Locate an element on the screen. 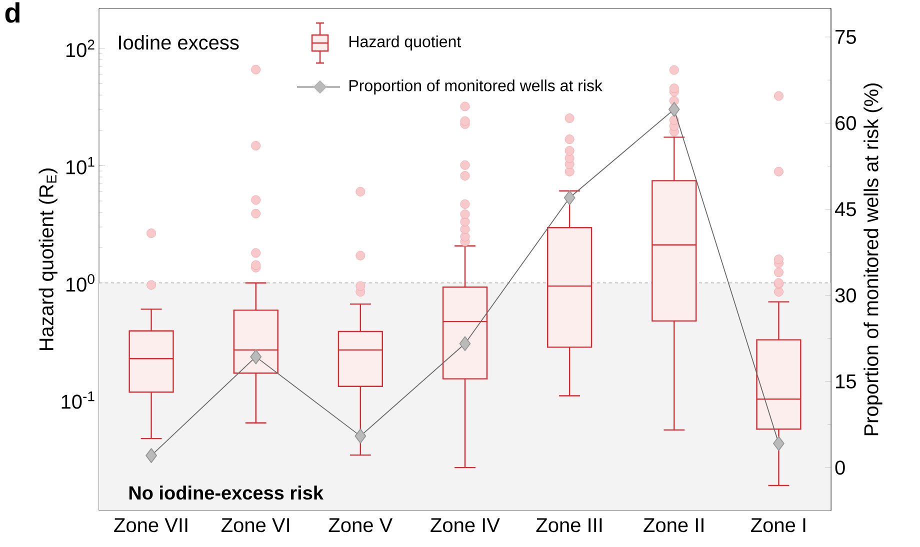 This screenshot has width=920, height=547. legend-label: Proportion of monitored wells at risk is located at coordinates (476, 87).